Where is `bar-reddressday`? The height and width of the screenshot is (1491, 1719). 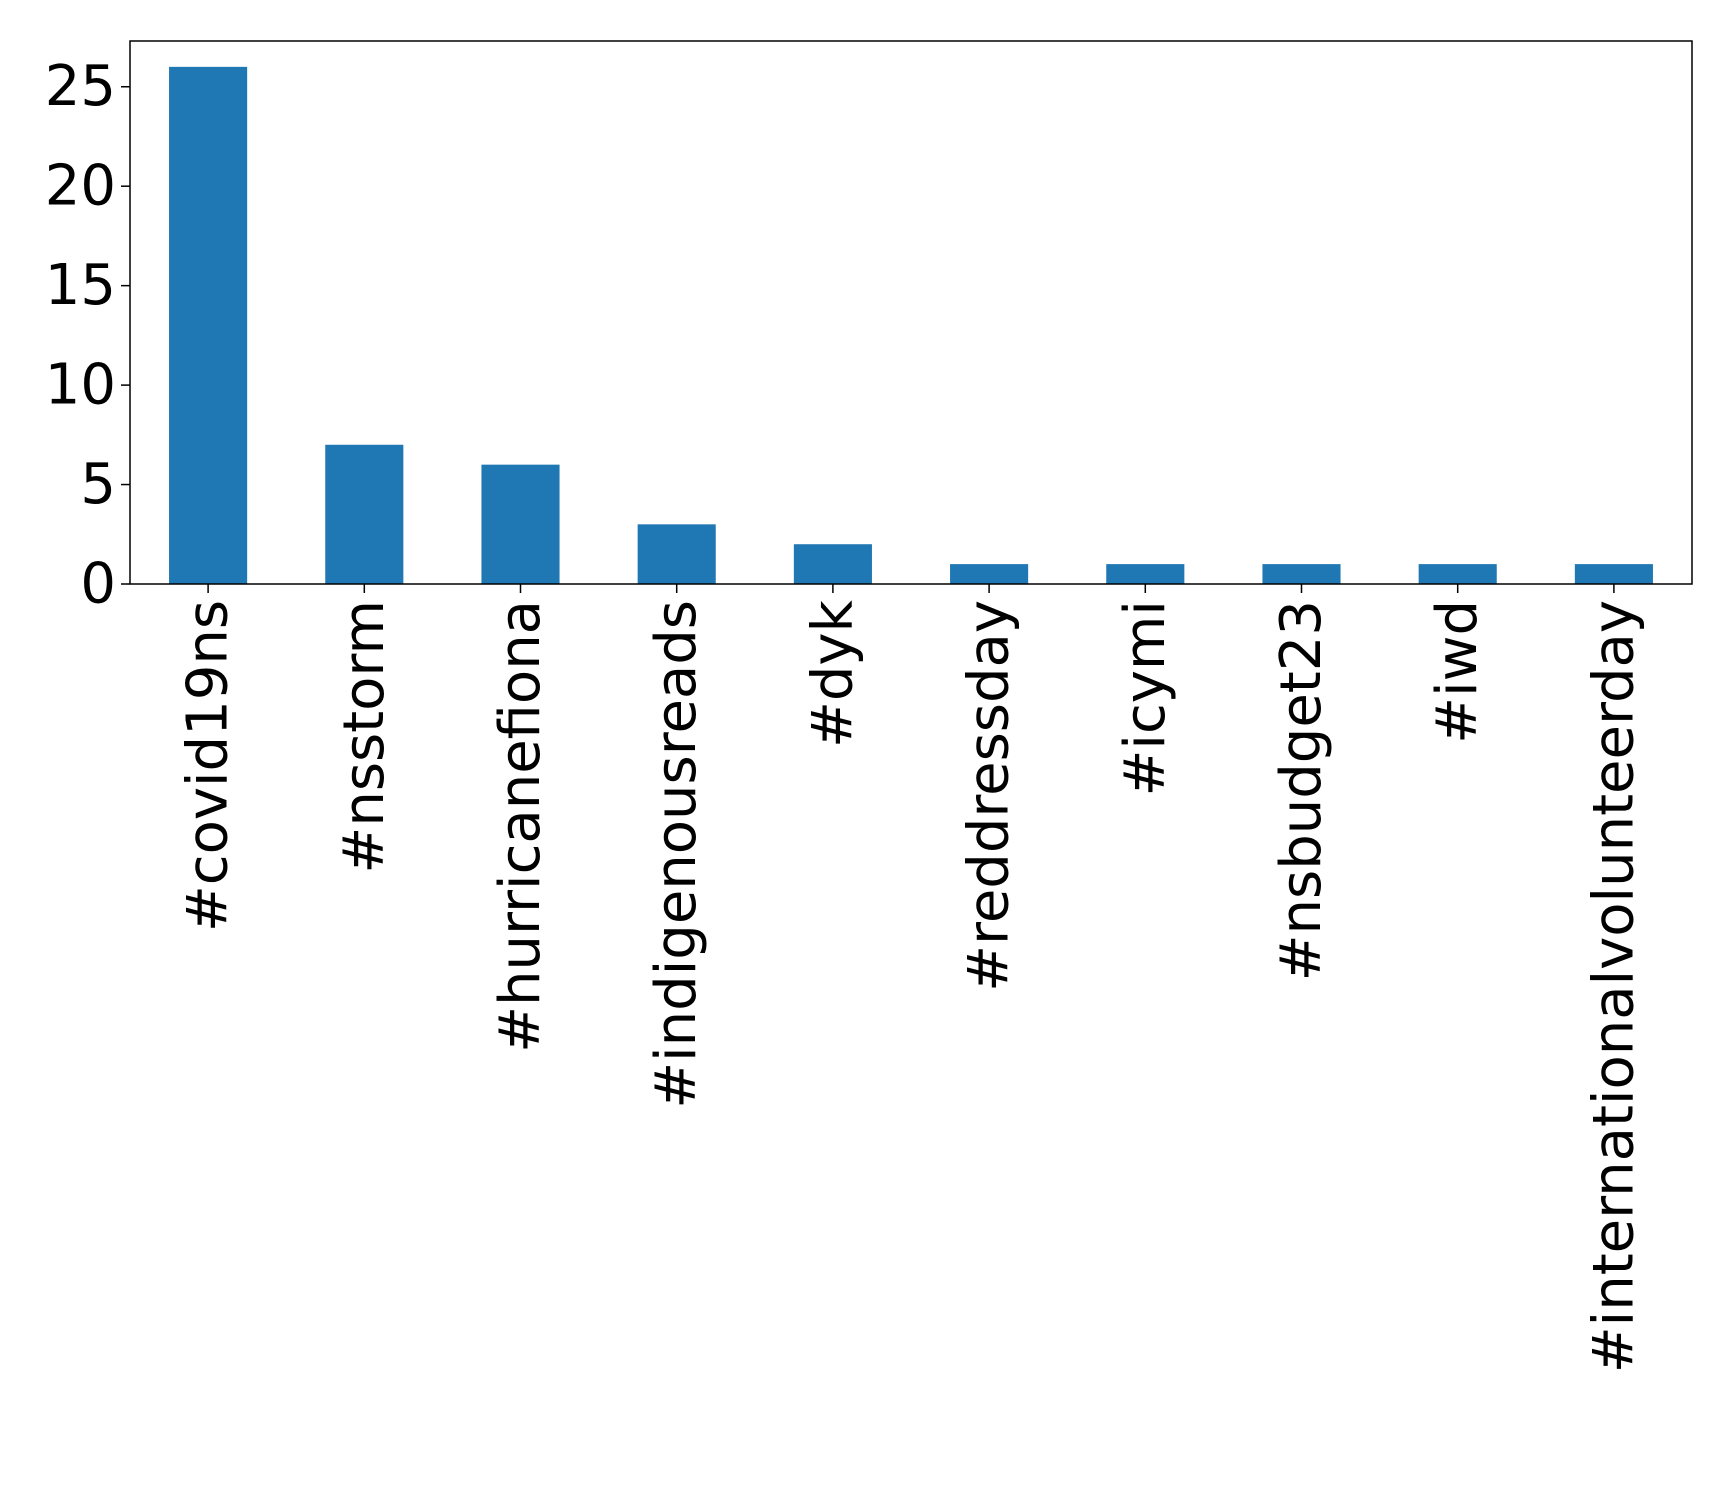 bar-reddressday is located at coordinates (989, 574).